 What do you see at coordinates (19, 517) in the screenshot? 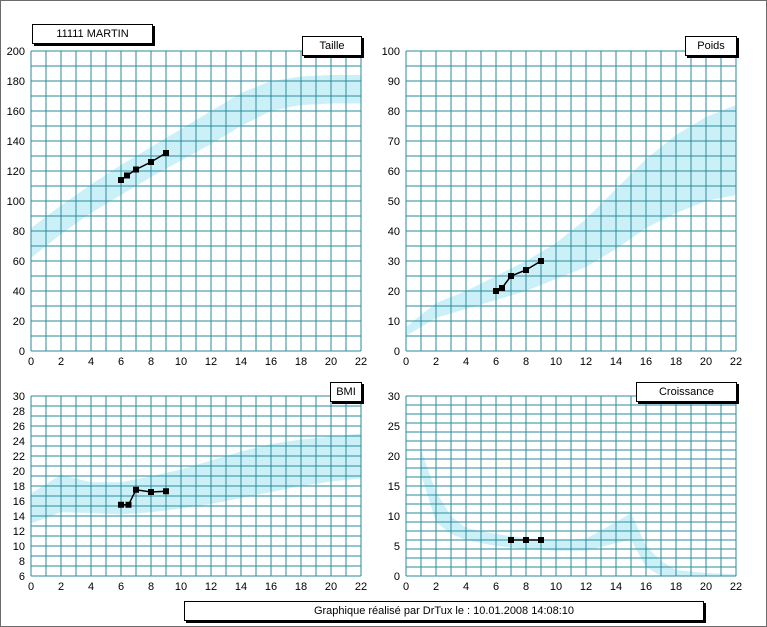
I see `y-tick-label-bmi: 14` at bounding box center [19, 517].